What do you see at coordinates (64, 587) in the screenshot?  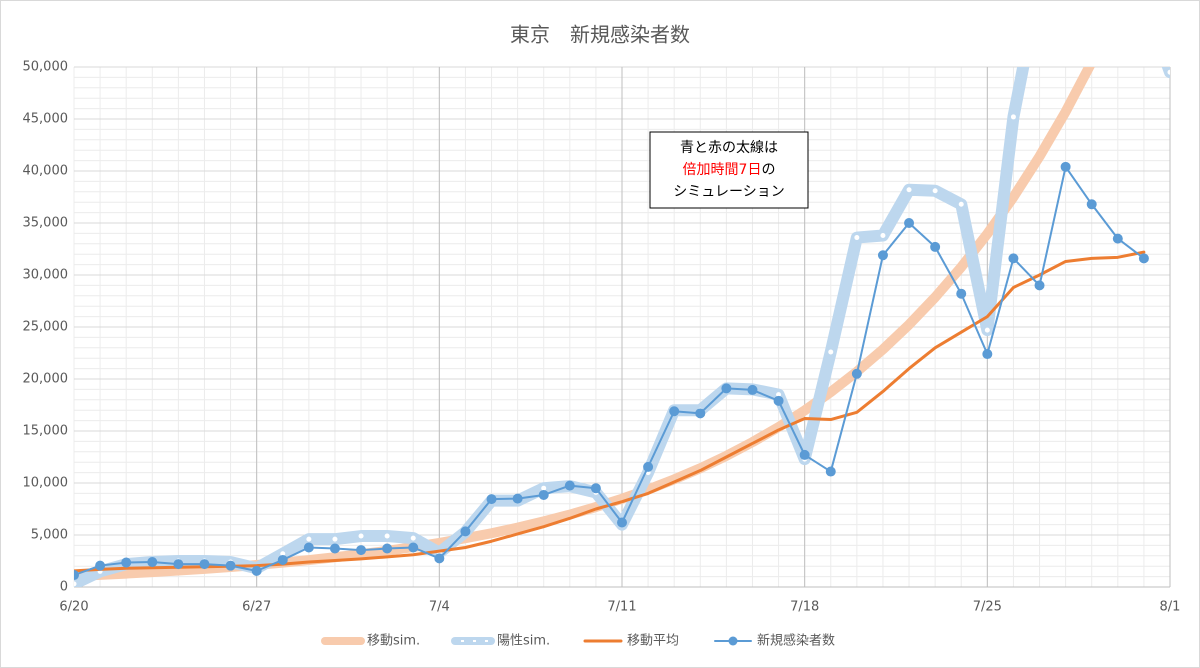 I see `y-tick-label: 0` at bounding box center [64, 587].